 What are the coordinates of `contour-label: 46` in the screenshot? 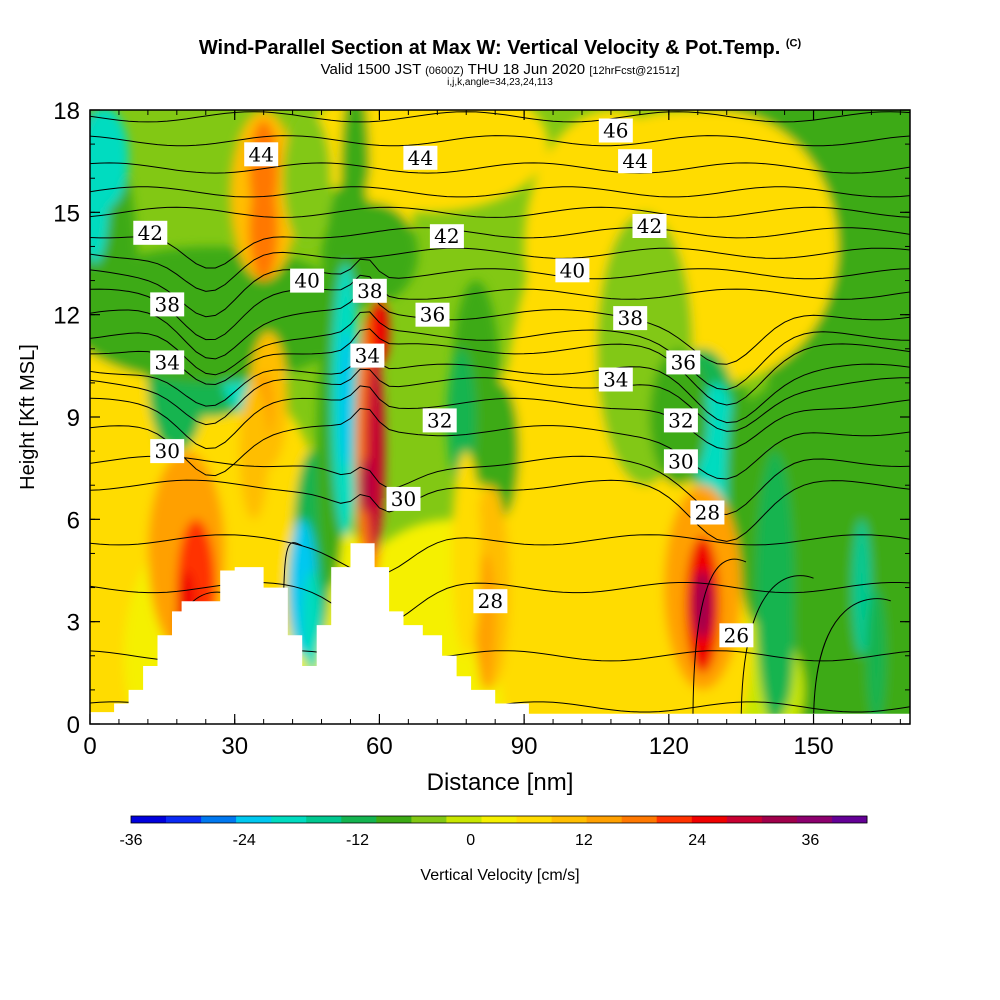 It's located at (615, 130).